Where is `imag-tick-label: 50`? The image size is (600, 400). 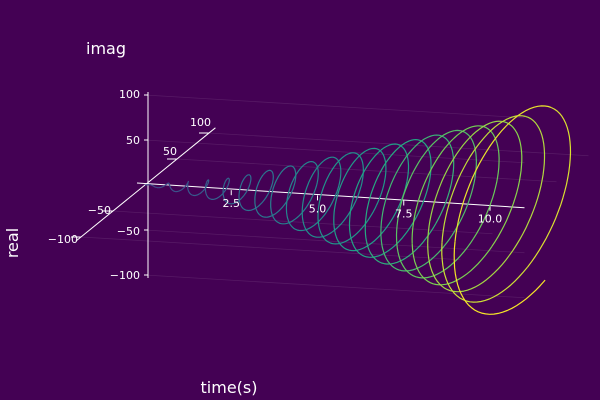 imag-tick-label: 50 is located at coordinates (133, 140).